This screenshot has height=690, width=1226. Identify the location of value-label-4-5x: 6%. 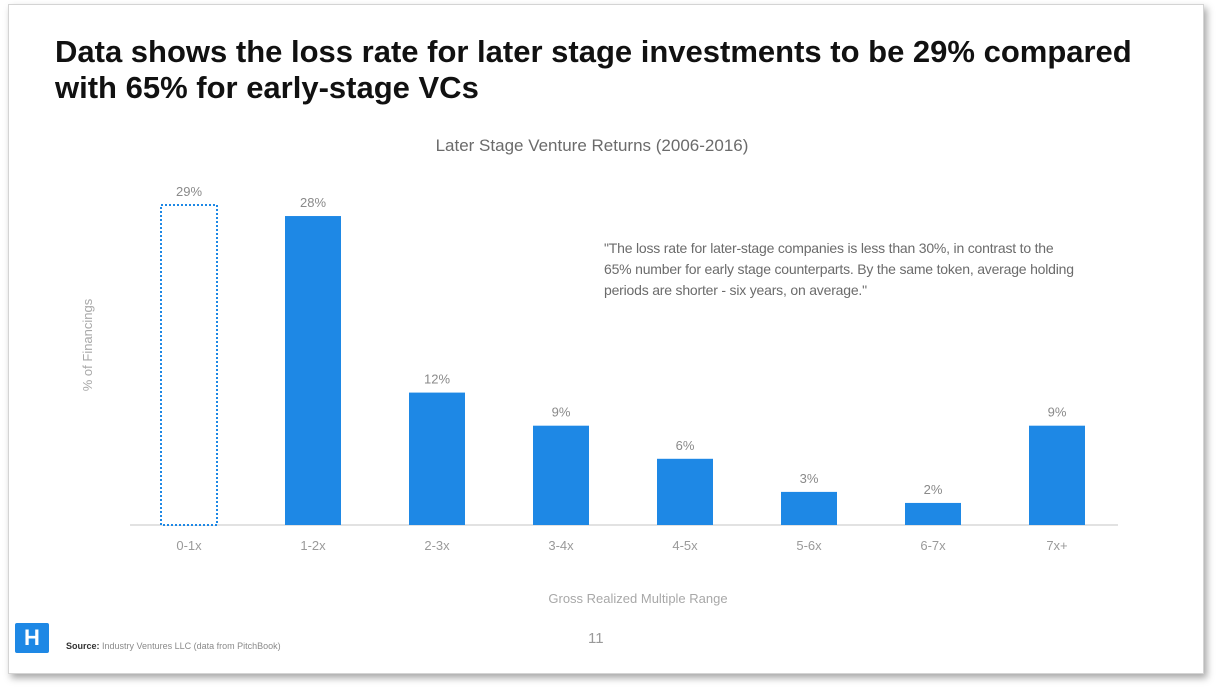
(685, 445).